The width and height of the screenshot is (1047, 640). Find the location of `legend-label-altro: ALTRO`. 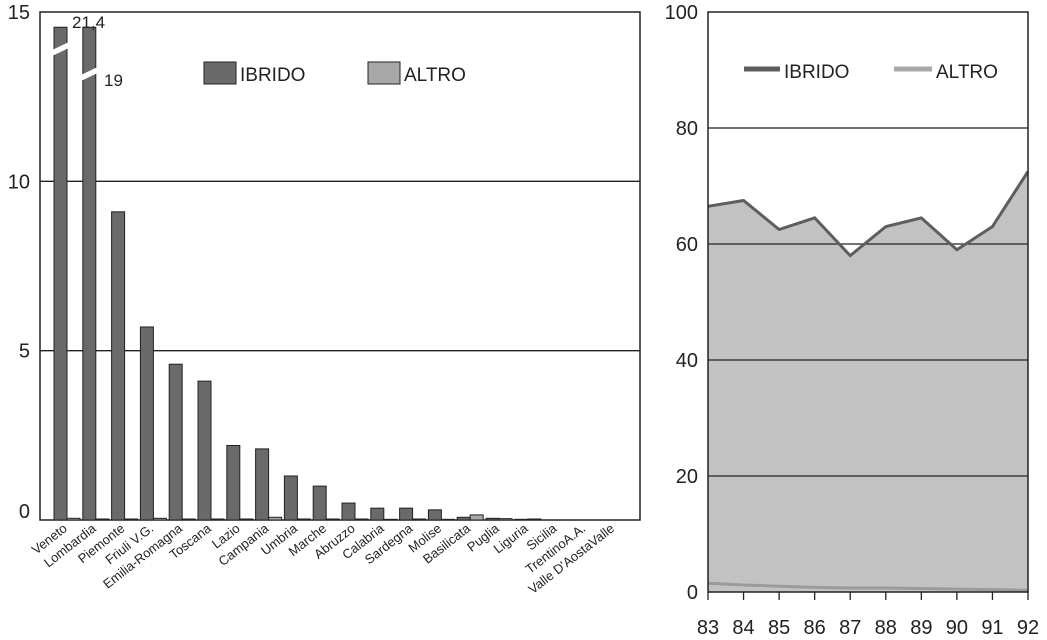

legend-label-altro: ALTRO is located at coordinates (435, 75).